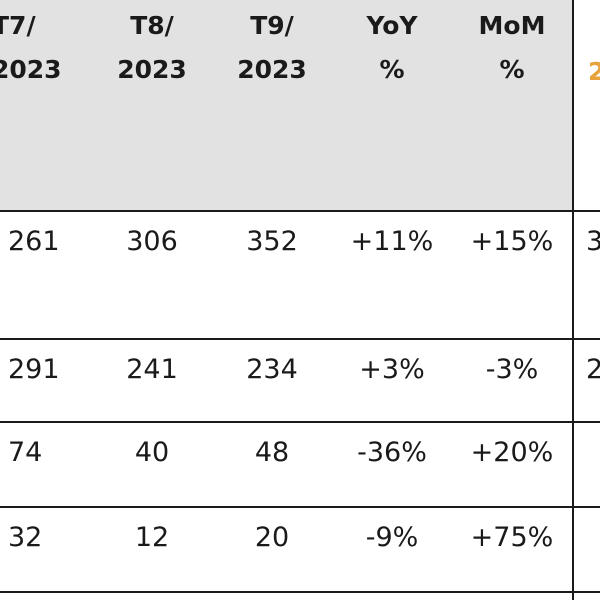  I want to click on header-mom: MoM %, so click(512, 105).